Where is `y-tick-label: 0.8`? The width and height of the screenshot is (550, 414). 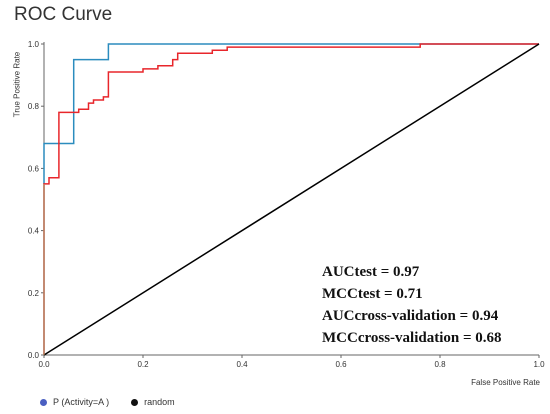
y-tick-label: 0.8 is located at coordinates (34, 106).